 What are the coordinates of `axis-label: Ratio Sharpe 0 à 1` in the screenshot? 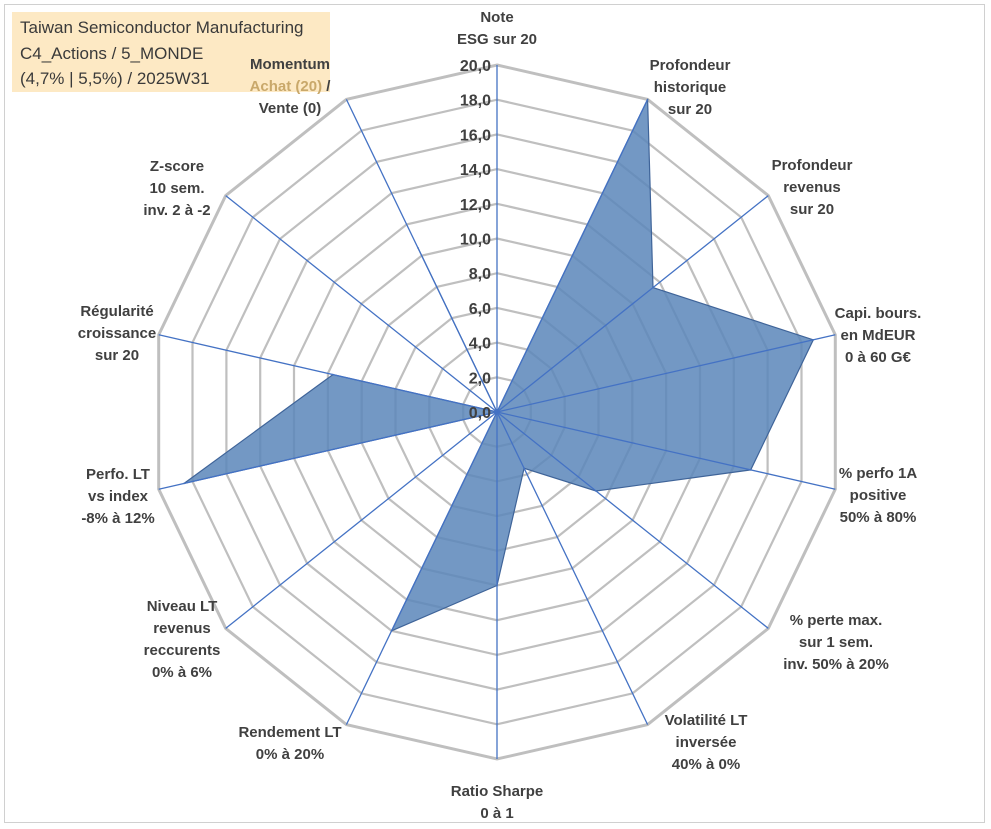 It's located at (497, 802).